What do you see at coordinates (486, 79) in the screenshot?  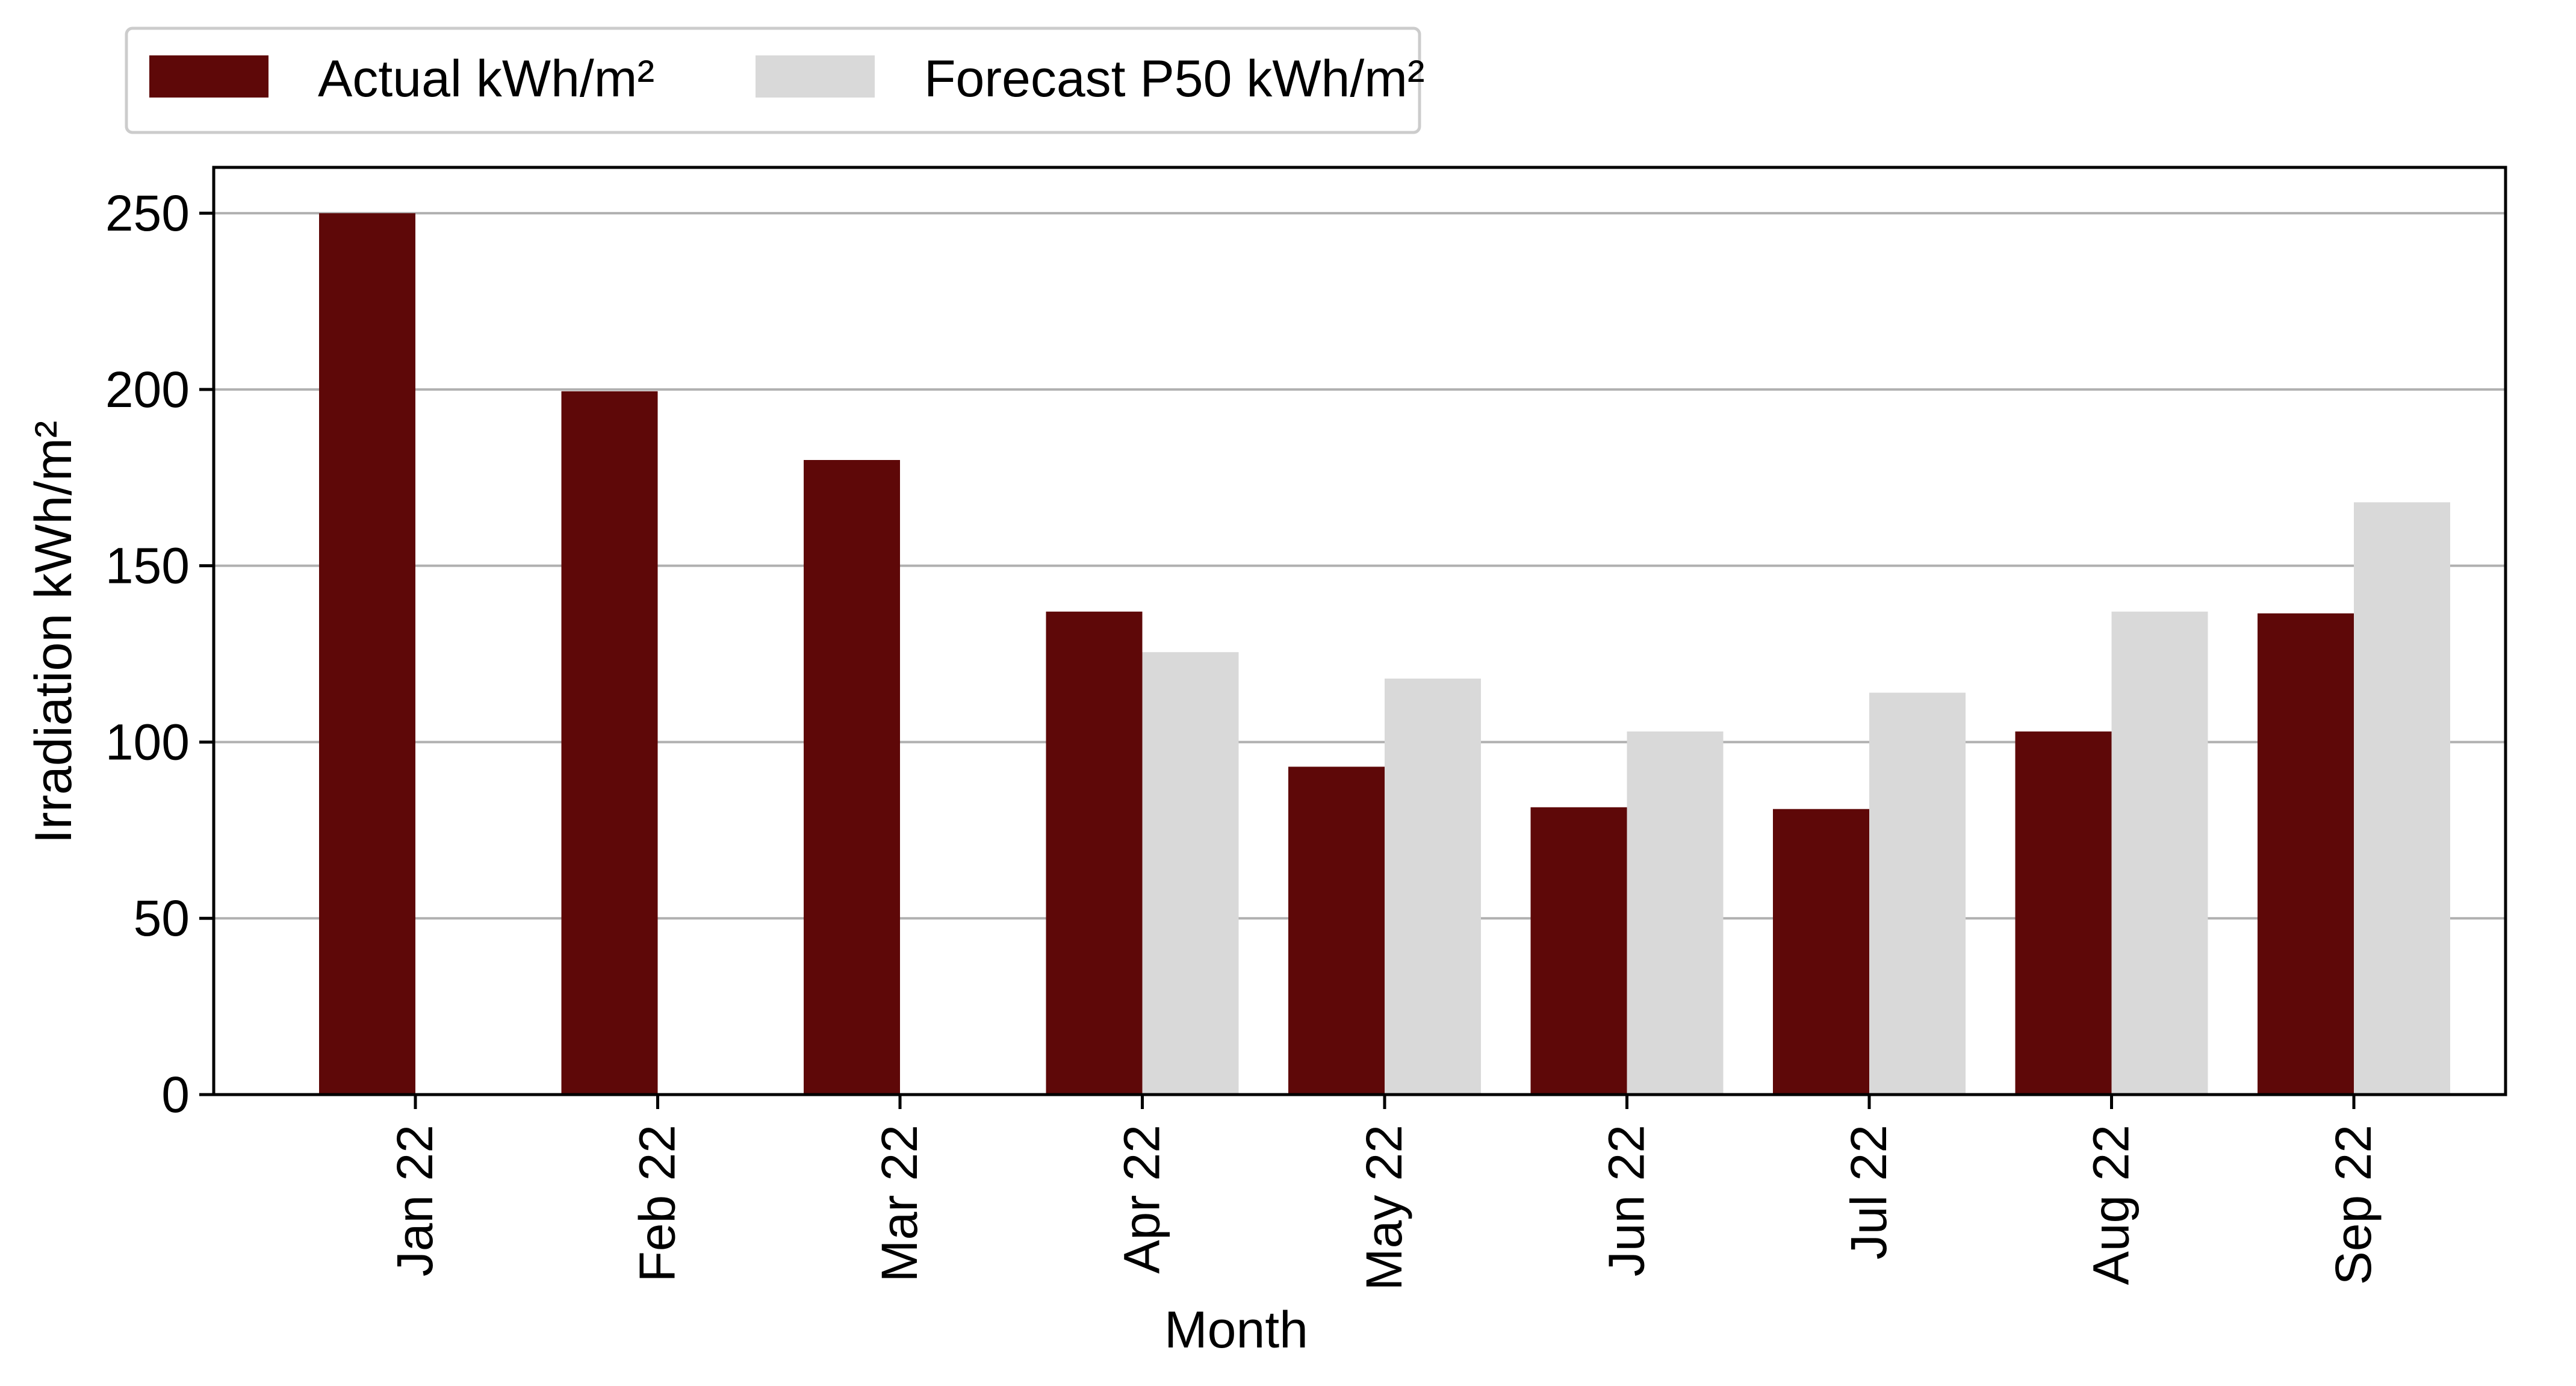 I see `legend-label-actual: Actual kWh/m²` at bounding box center [486, 79].